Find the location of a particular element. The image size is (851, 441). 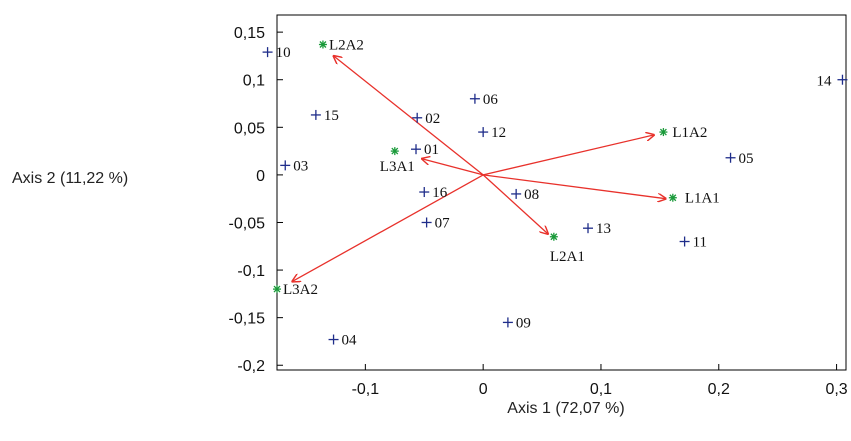

y-tick-label: 0,05 is located at coordinates (249, 128).